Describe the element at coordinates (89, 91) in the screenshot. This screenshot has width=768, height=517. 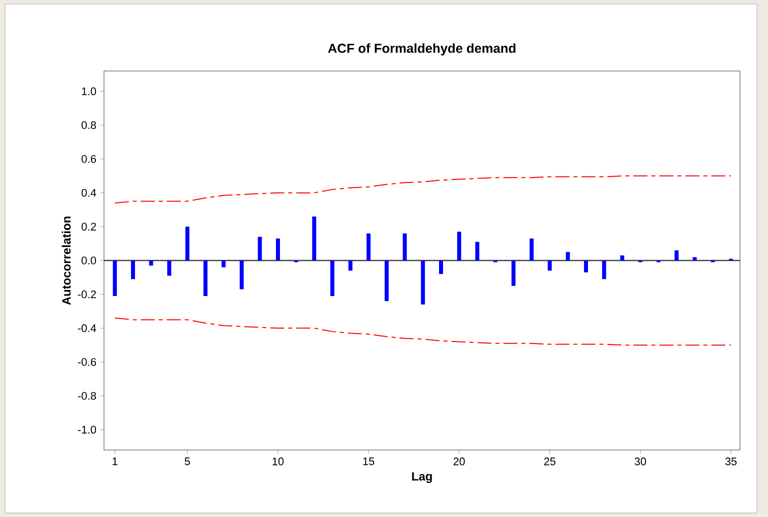
I see `y-tick-label: 1.0` at that location.